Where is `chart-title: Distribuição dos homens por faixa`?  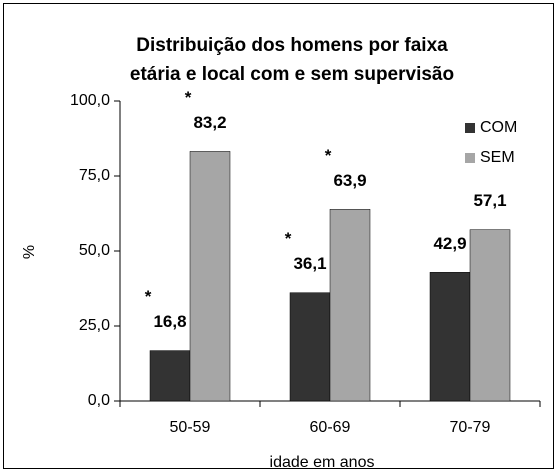
chart-title: Distribuição dos homens por faixa is located at coordinates (292, 45).